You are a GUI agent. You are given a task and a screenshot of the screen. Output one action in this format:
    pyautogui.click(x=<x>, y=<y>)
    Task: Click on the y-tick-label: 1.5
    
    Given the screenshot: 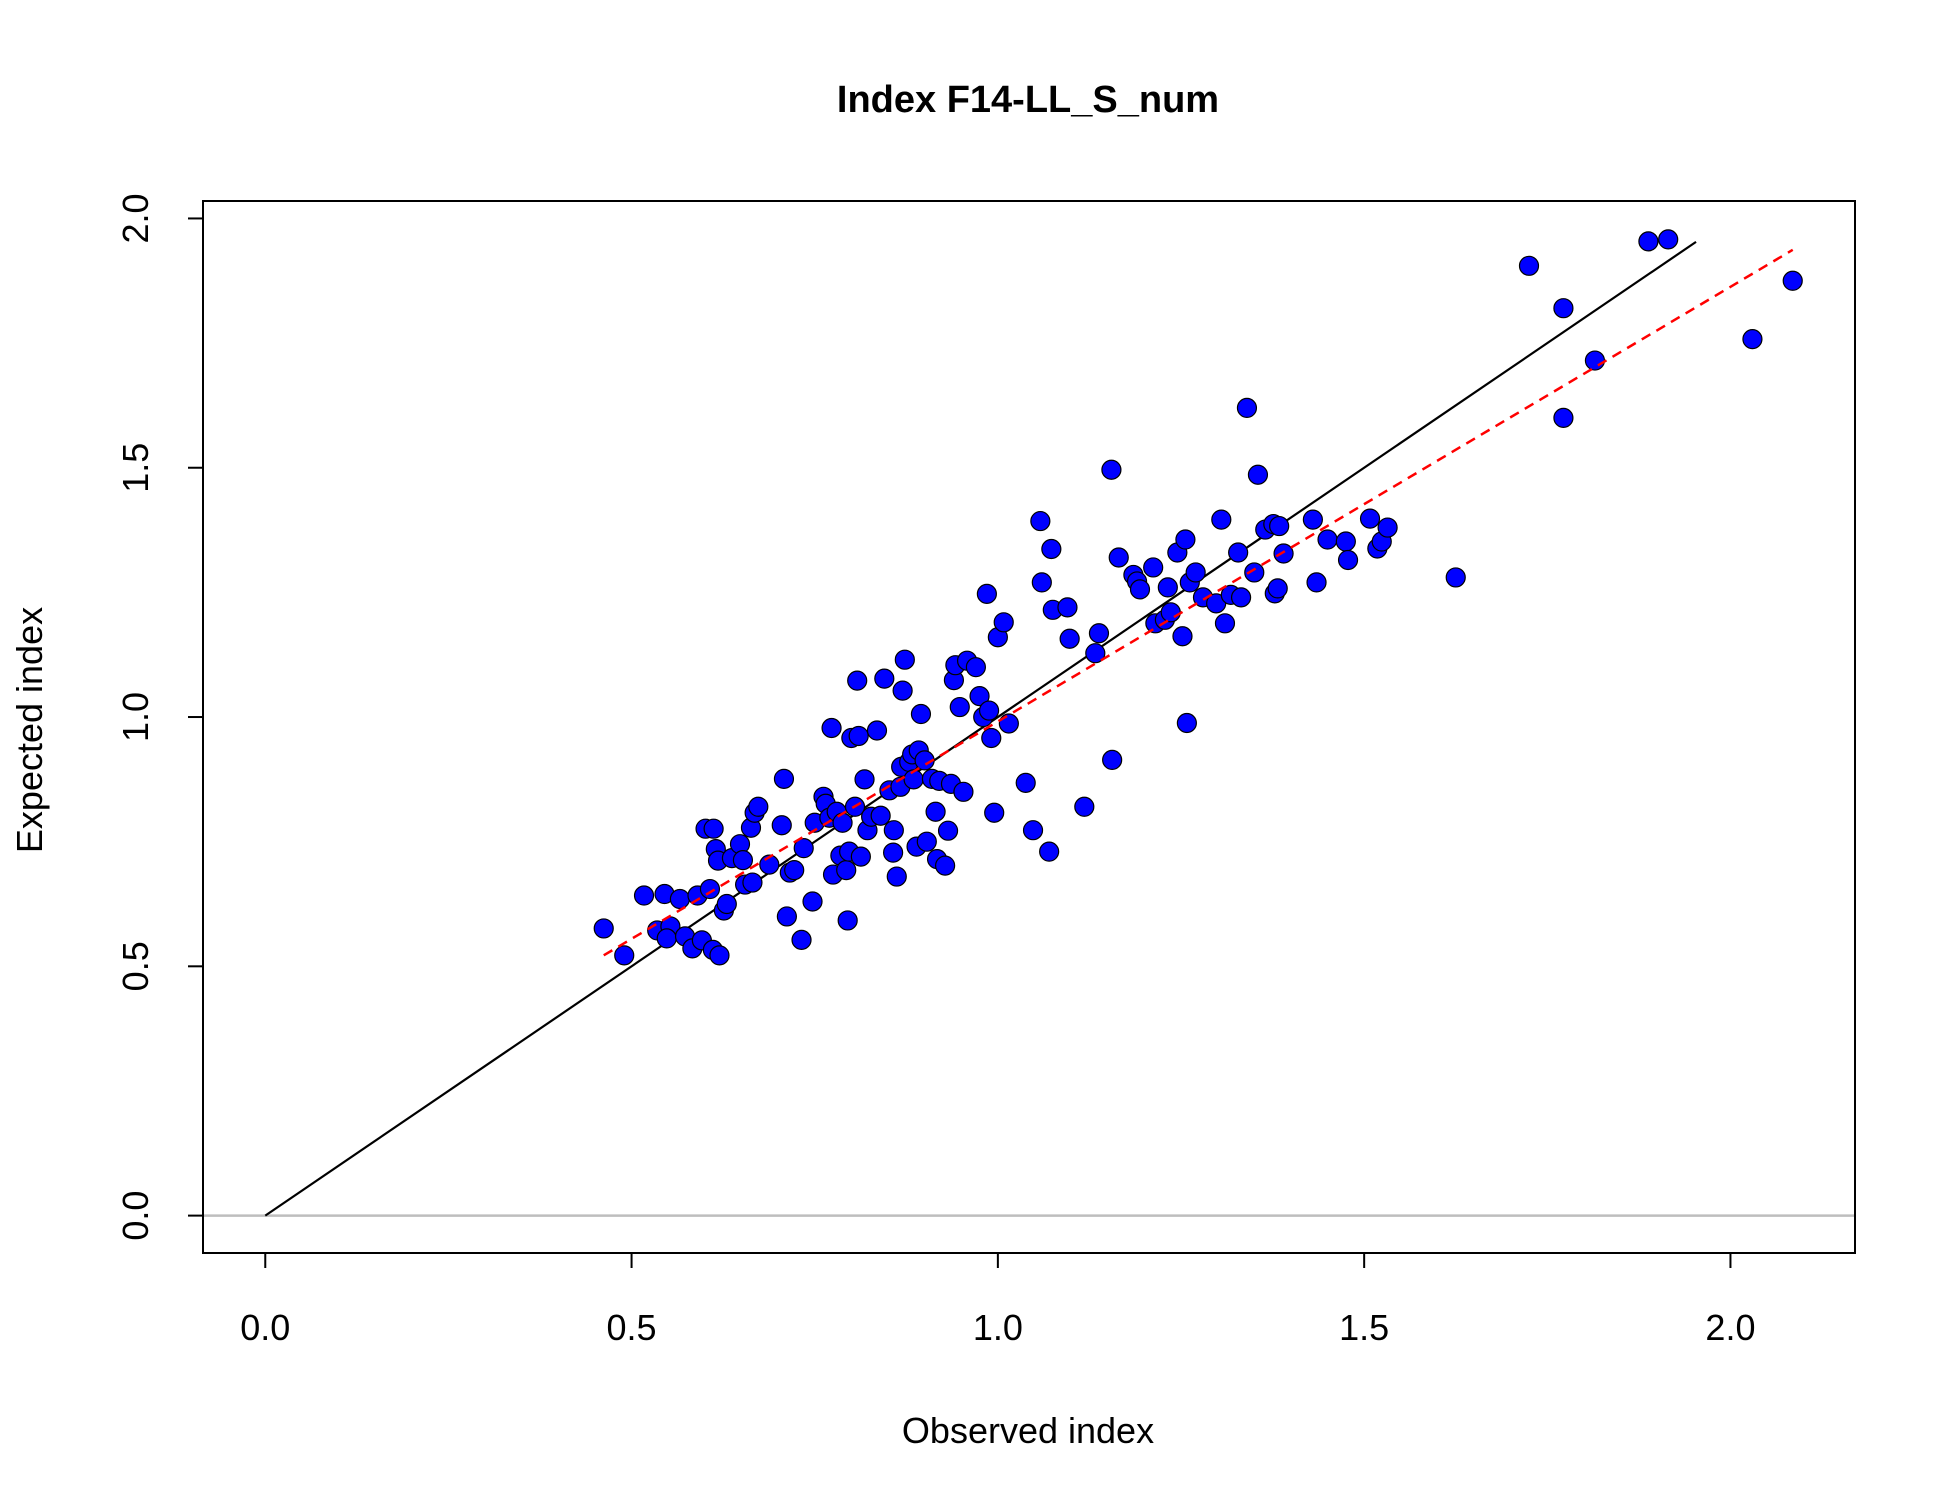 What is the action you would take?
    pyautogui.click(x=135, y=468)
    